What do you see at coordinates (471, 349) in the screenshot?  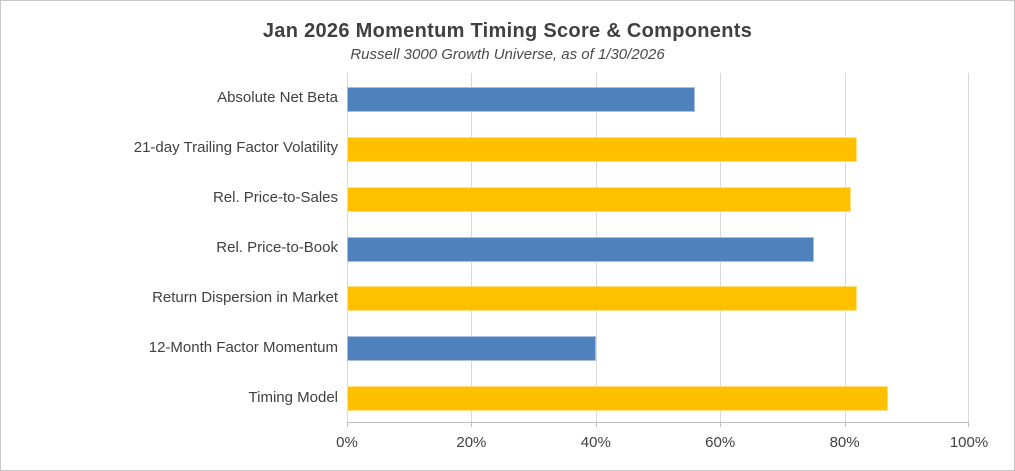 I see `bar-12-month-factor-momentum` at bounding box center [471, 349].